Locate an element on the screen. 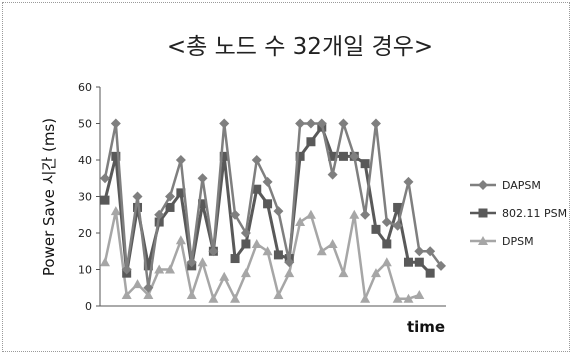  legend-entry: 802.11 PSM is located at coordinates (518, 213).